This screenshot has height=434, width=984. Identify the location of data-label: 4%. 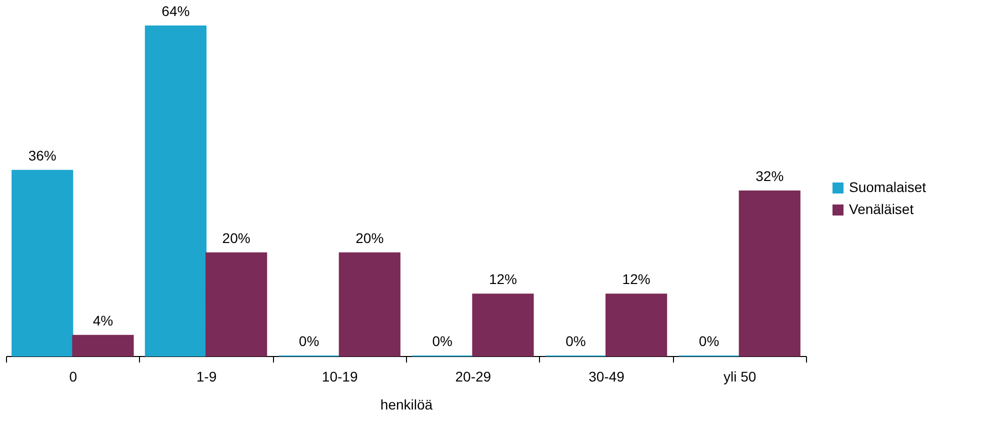
(103, 320).